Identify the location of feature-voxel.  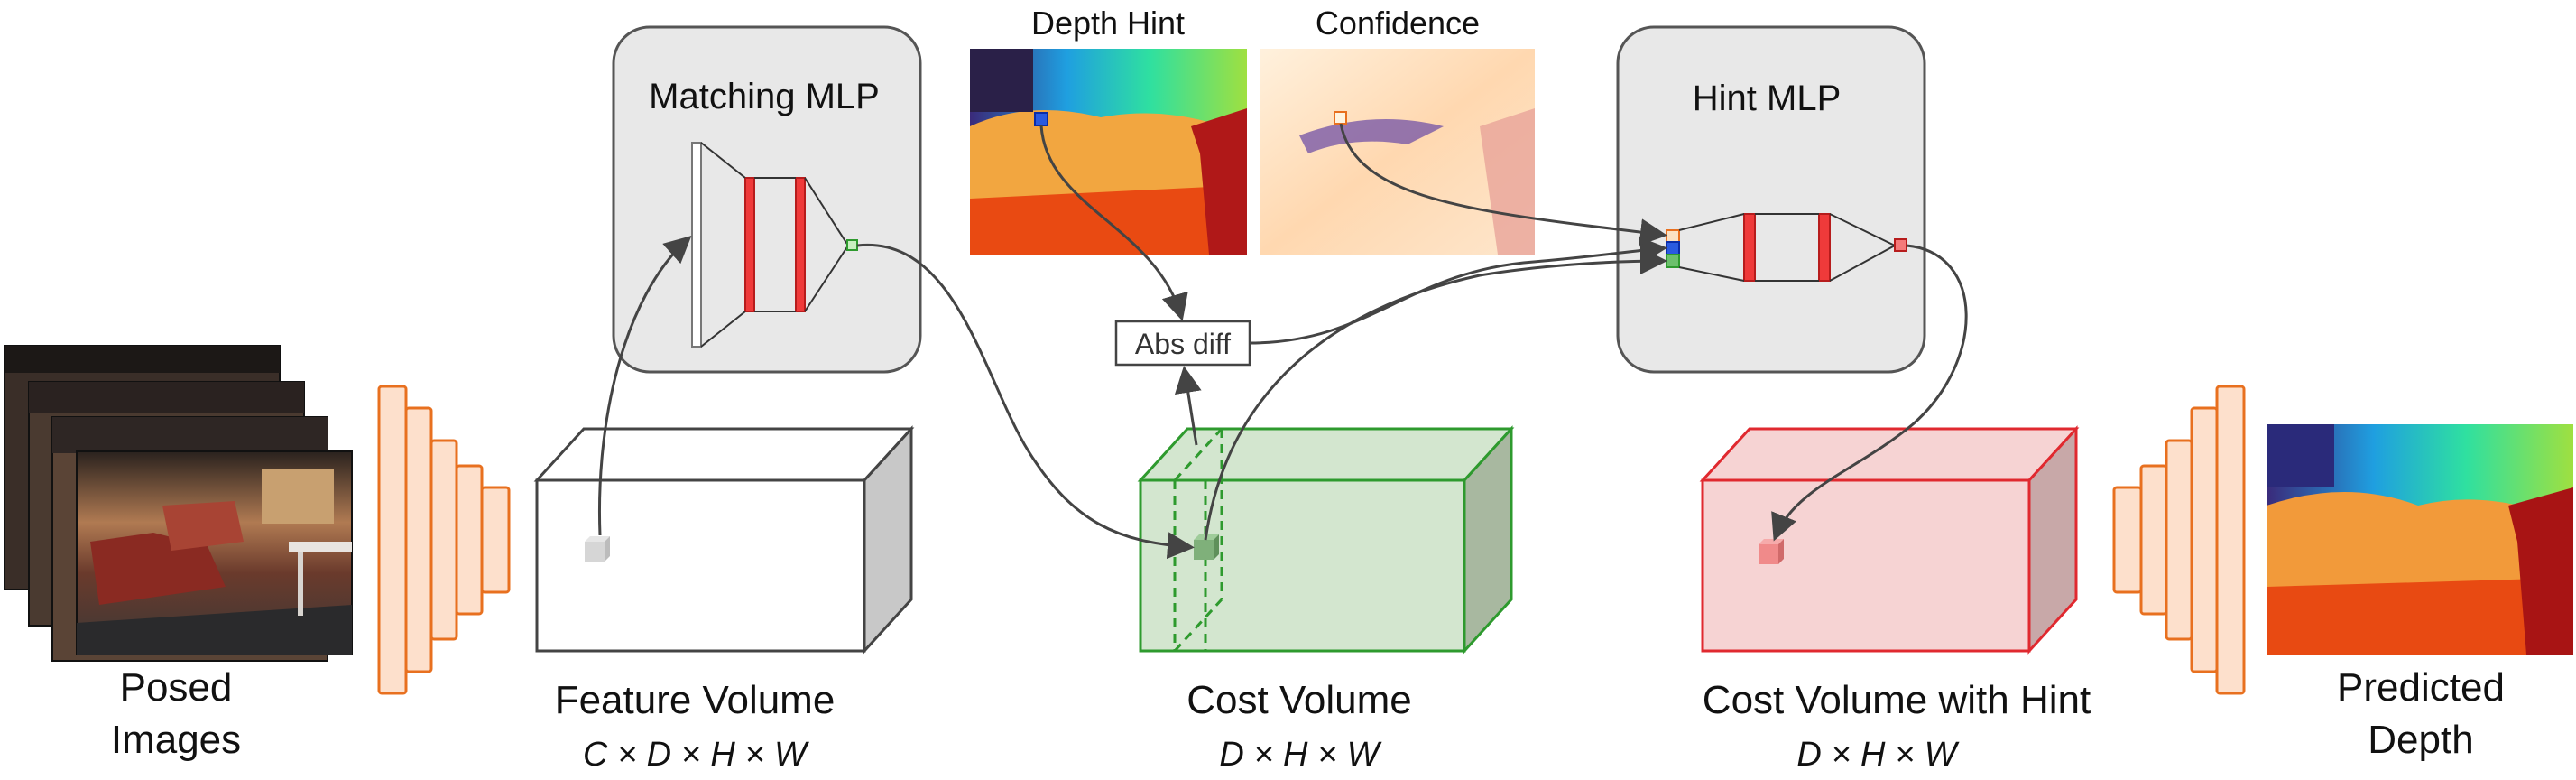
(597, 549).